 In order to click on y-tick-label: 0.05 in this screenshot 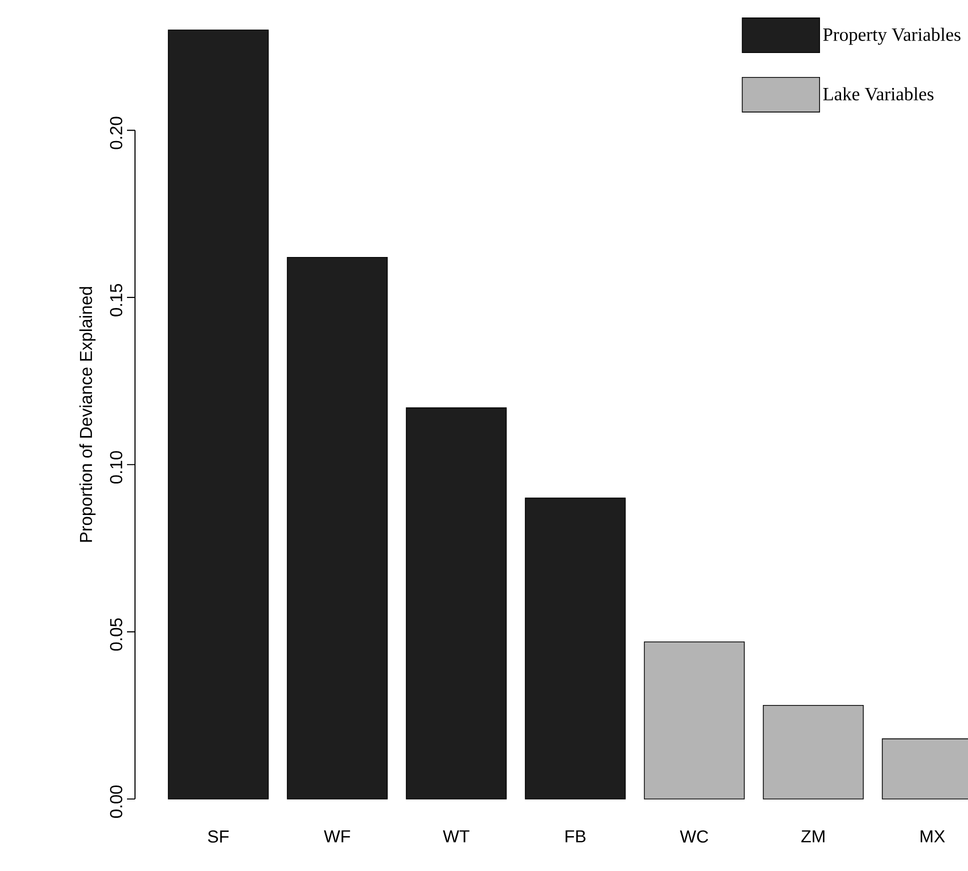, I will do `click(116, 634)`.